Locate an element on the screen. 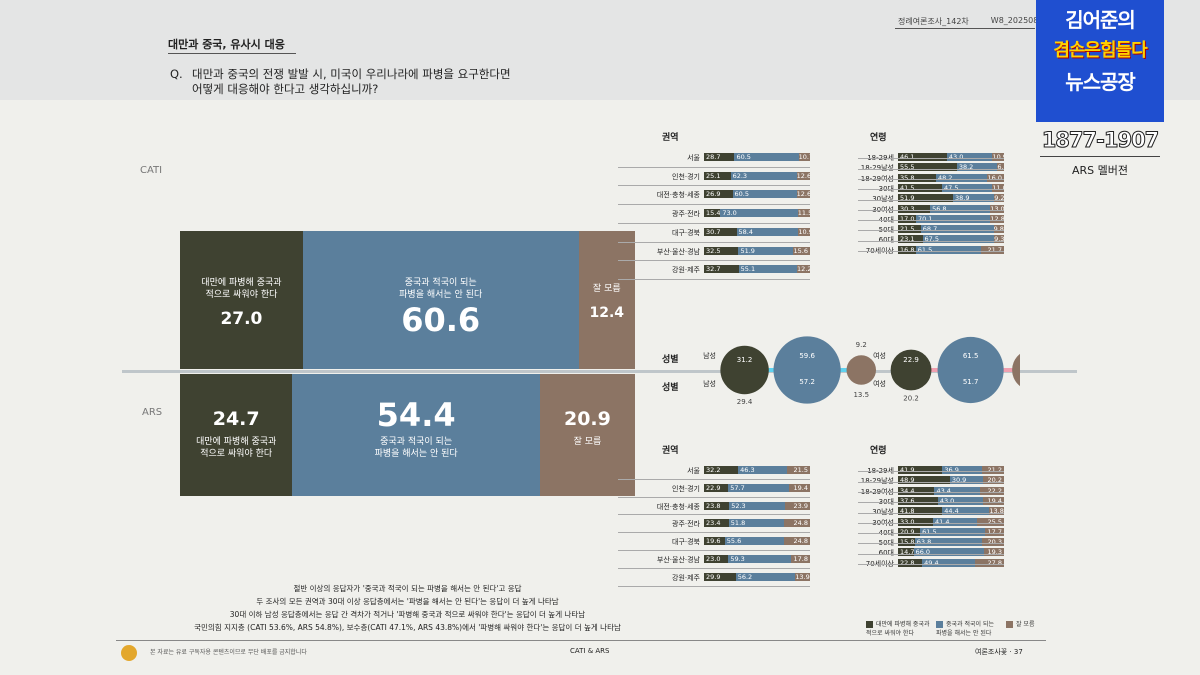 The width and height of the screenshot is (1200, 675). stacked-row-bar: 26.9 60.5 12.6 is located at coordinates (757, 194).